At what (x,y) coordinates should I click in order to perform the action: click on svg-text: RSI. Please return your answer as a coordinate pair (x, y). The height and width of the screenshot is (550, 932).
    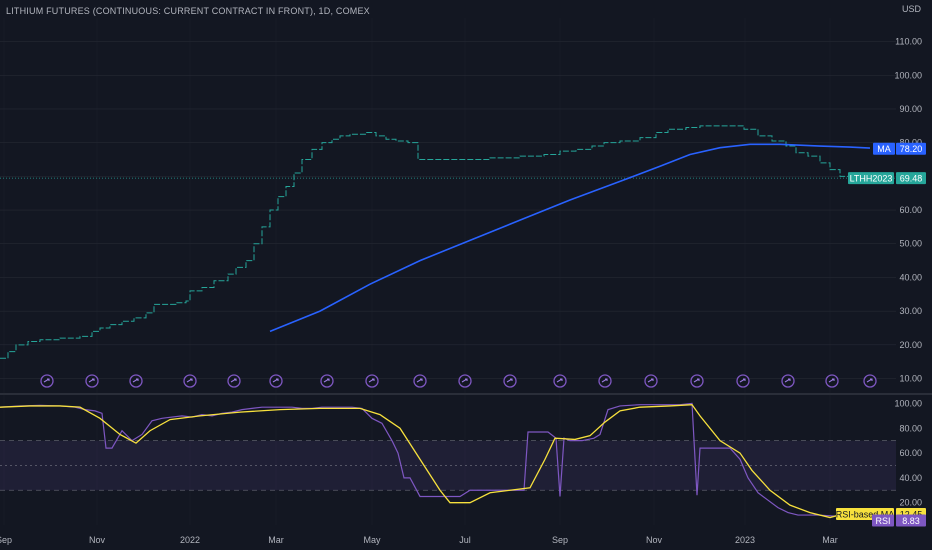
    Looking at the image, I should click on (882, 521).